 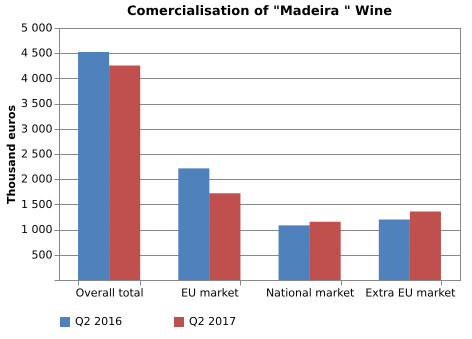 What do you see at coordinates (36, 28) in the screenshot?
I see `y-tick-label: 5 000` at bounding box center [36, 28].